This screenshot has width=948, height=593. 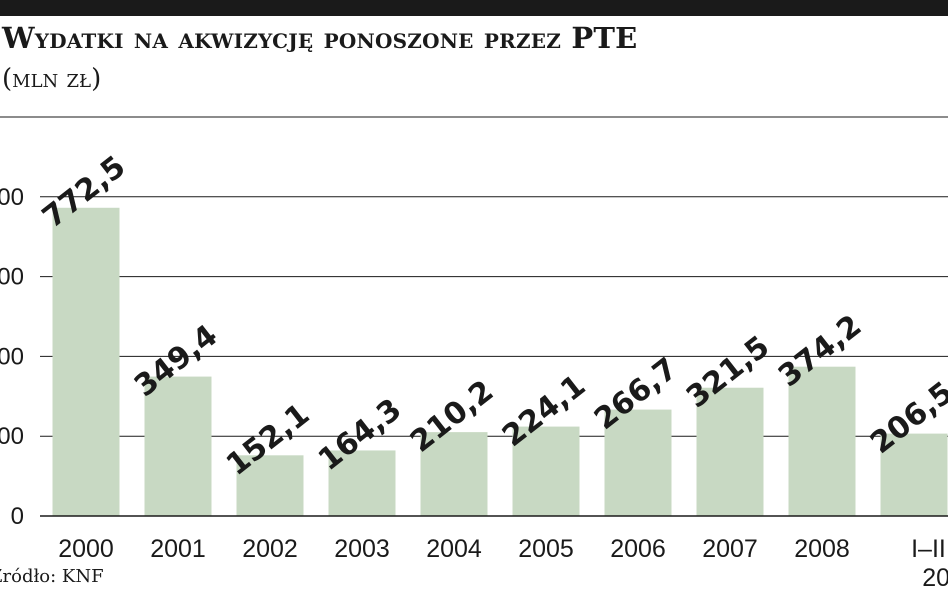 I want to click on x-tick-label: 2000, so click(x=86, y=549).